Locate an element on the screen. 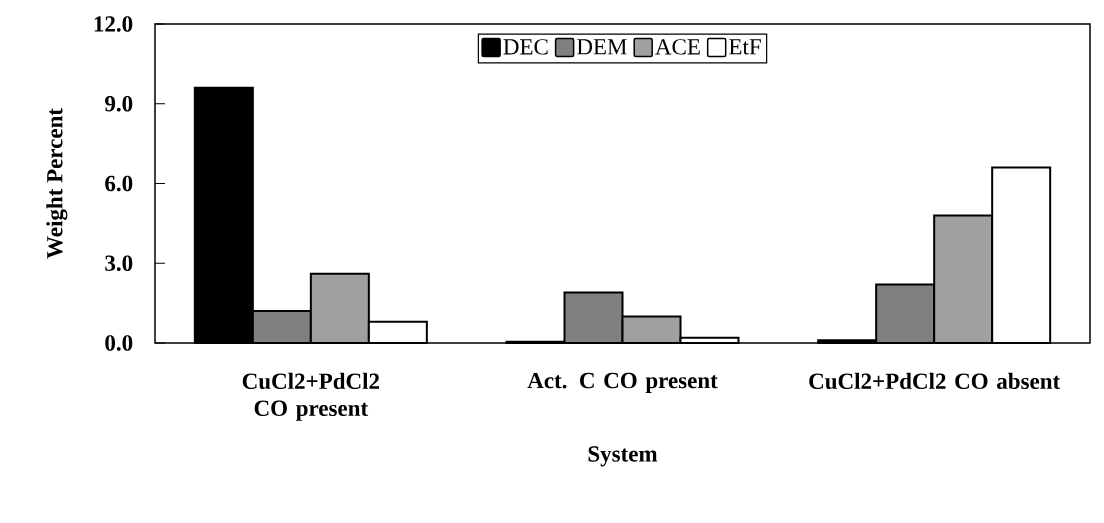 This screenshot has height=523, width=1104. y-tick-label: 0.0 is located at coordinates (119, 343).